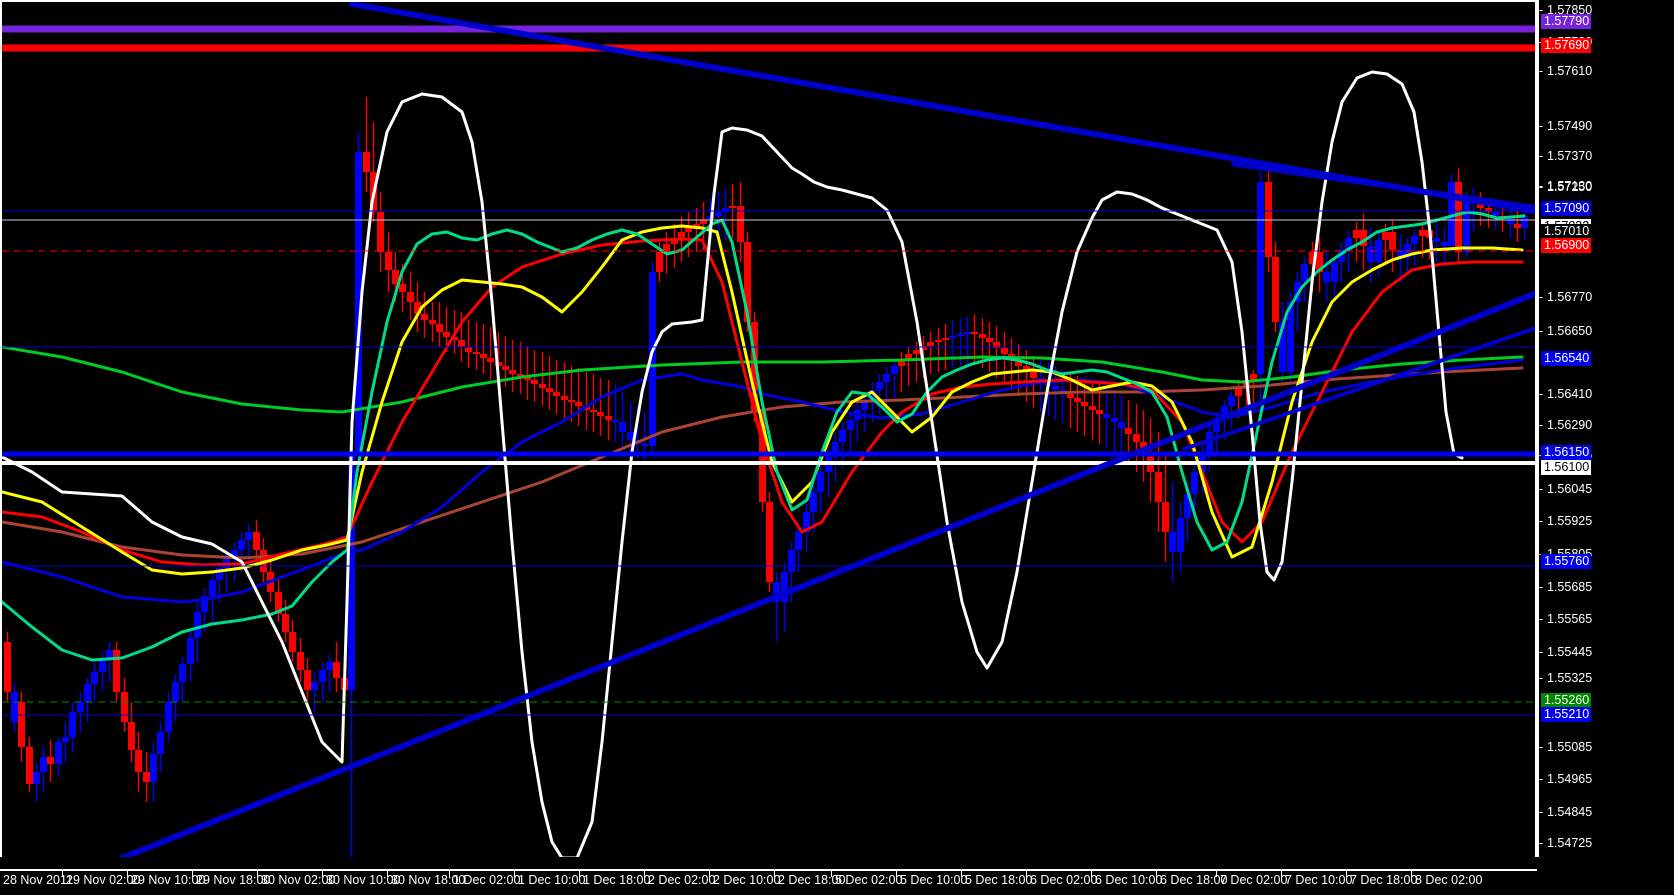 This screenshot has height=895, width=1674. What do you see at coordinates (1566, 231) in the screenshot?
I see `price-level-label: 1.57010` at bounding box center [1566, 231].